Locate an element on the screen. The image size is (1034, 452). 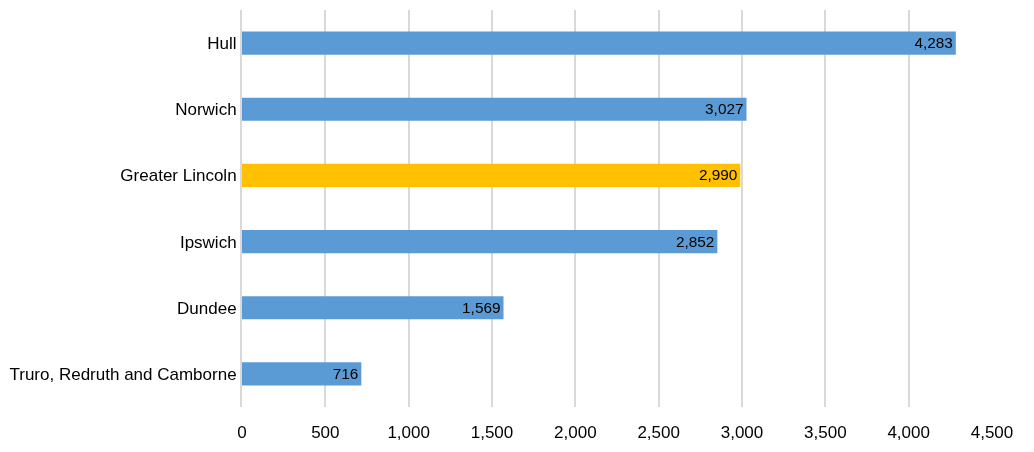
y-tick-label: Norwich is located at coordinates (206, 110).